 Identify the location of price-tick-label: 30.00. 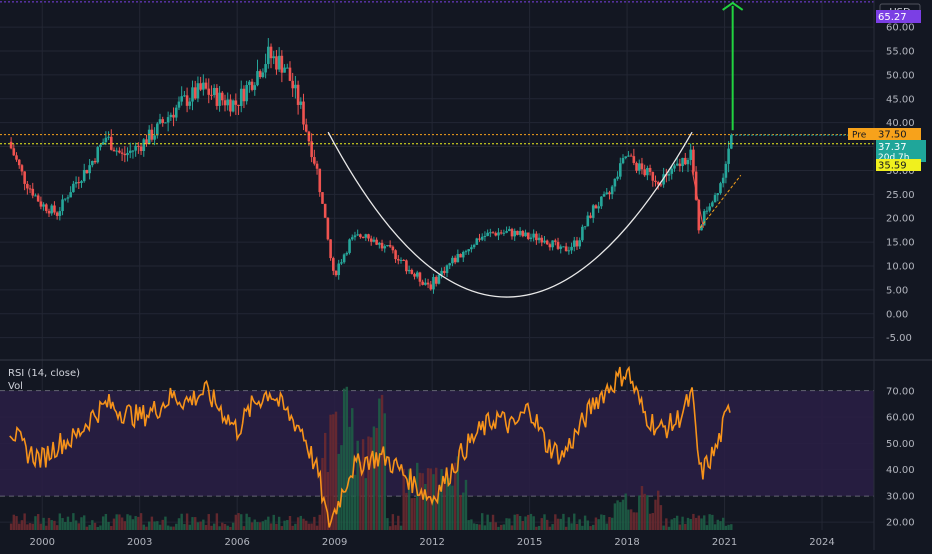
(900, 171).